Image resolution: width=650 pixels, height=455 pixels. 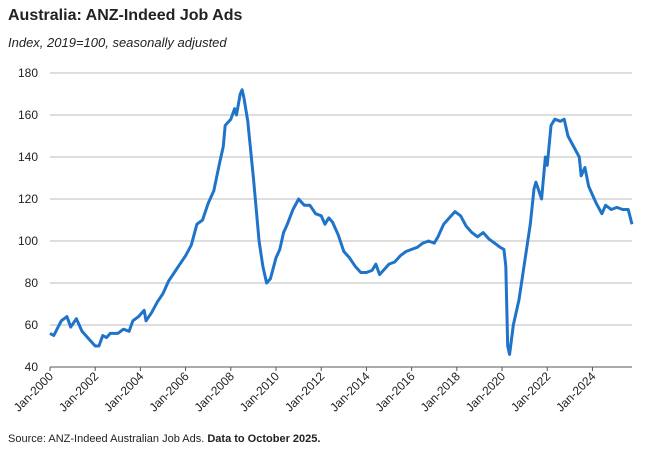 What do you see at coordinates (32, 367) in the screenshot?
I see `y-tick-label: 40` at bounding box center [32, 367].